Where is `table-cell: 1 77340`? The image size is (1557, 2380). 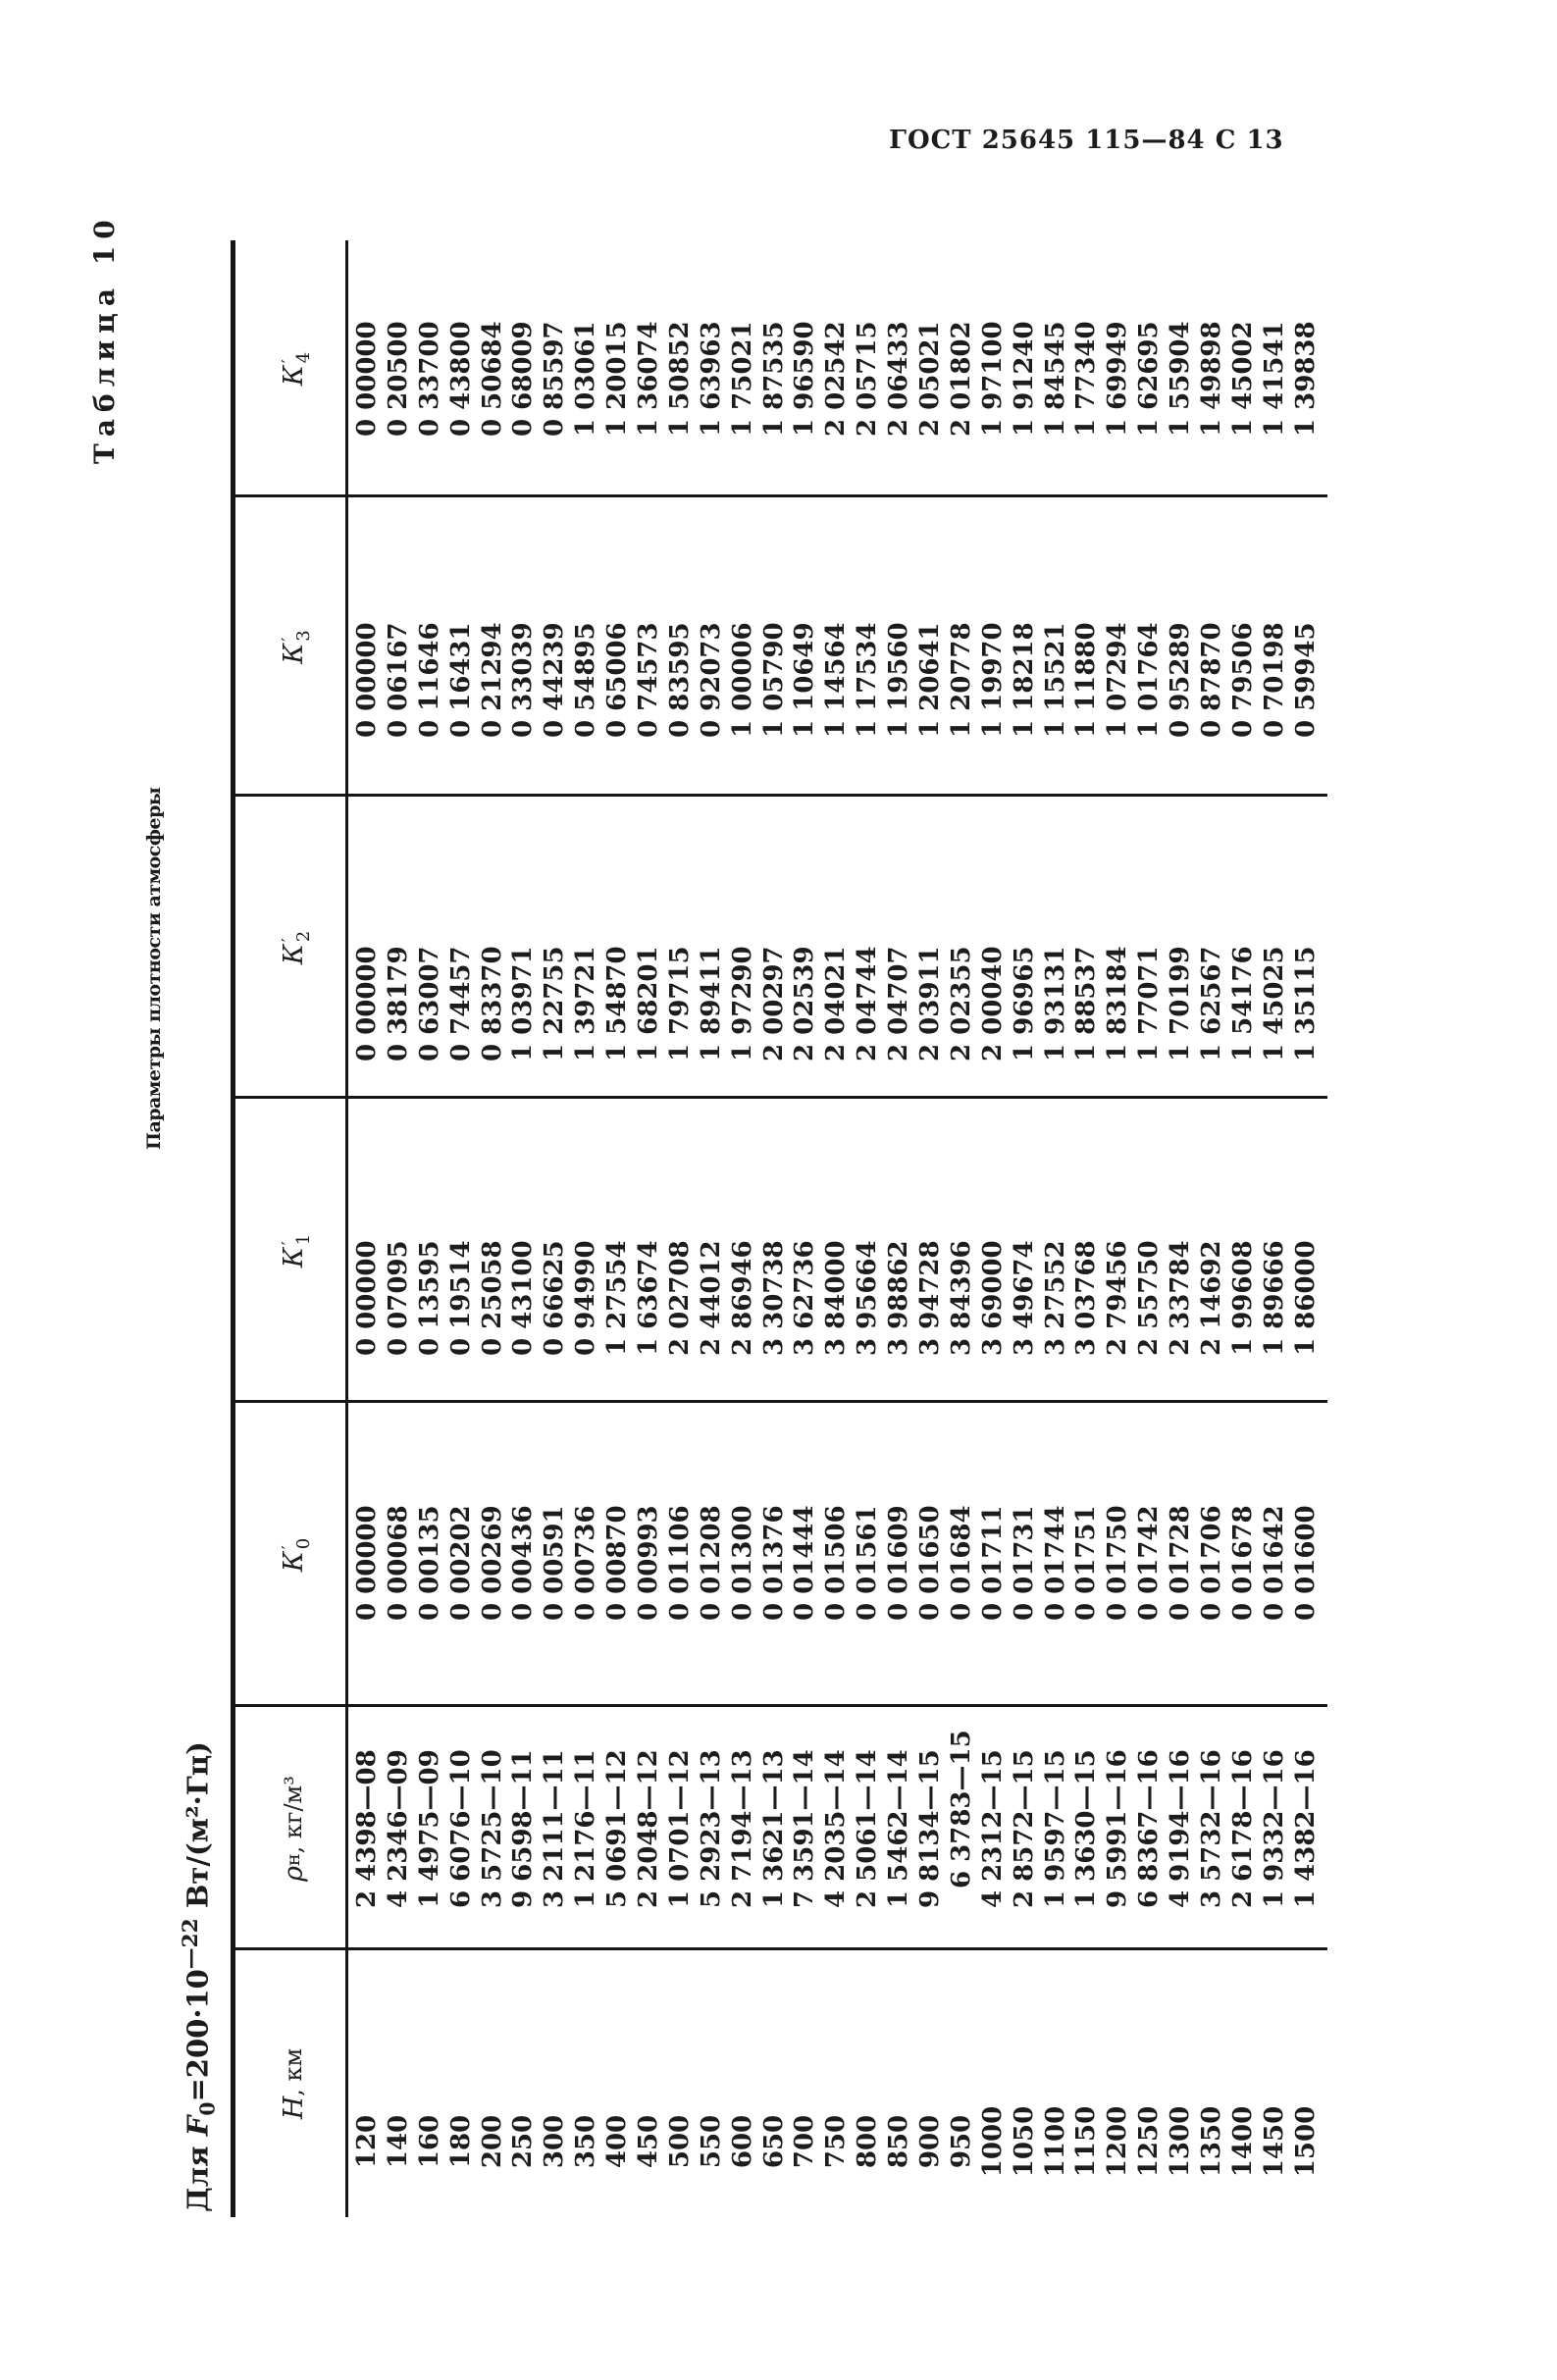
table-cell: 1 77340 is located at coordinates (1086, 379).